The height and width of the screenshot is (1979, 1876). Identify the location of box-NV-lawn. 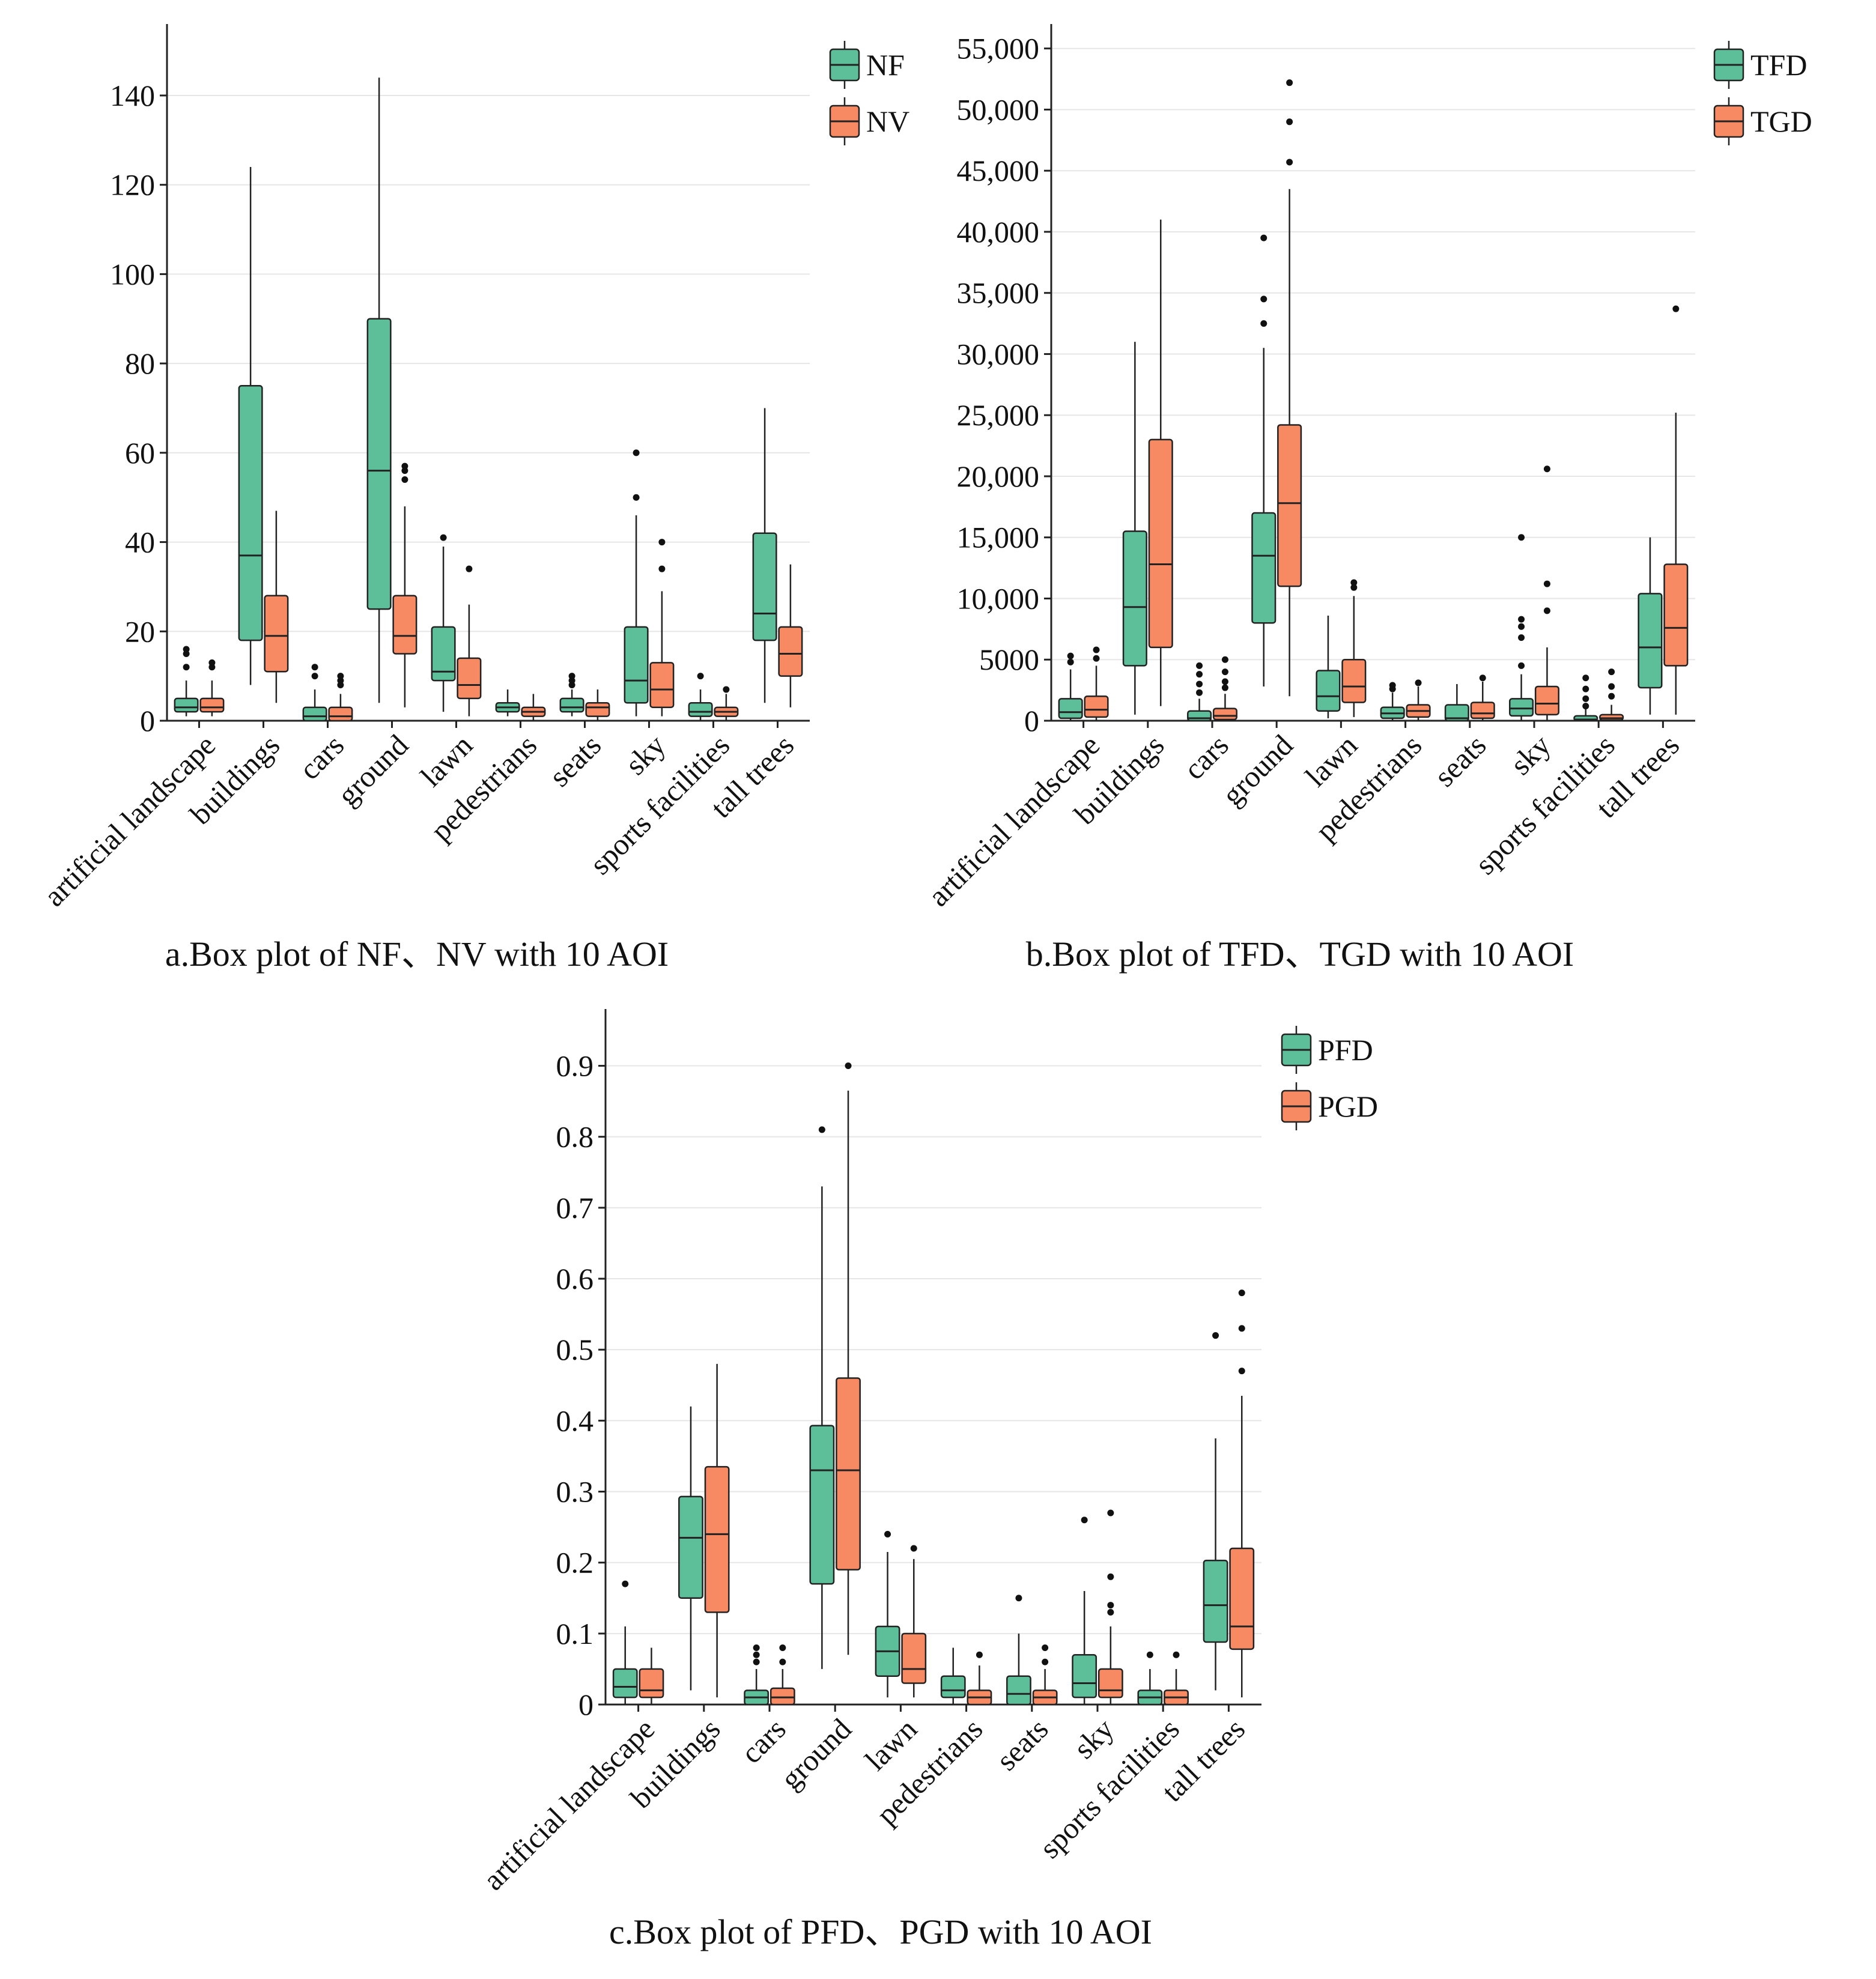
(469, 641).